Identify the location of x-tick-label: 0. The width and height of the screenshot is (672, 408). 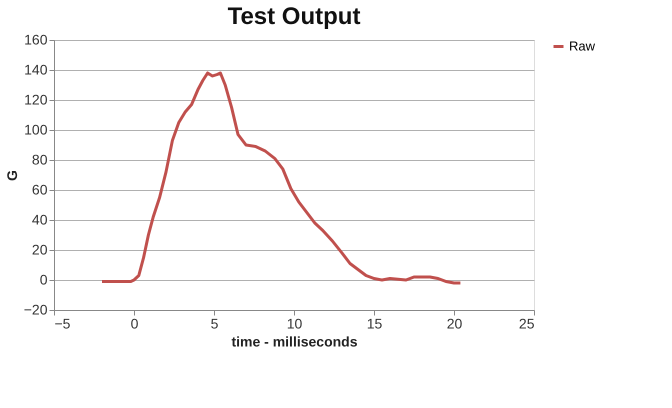
(134, 324).